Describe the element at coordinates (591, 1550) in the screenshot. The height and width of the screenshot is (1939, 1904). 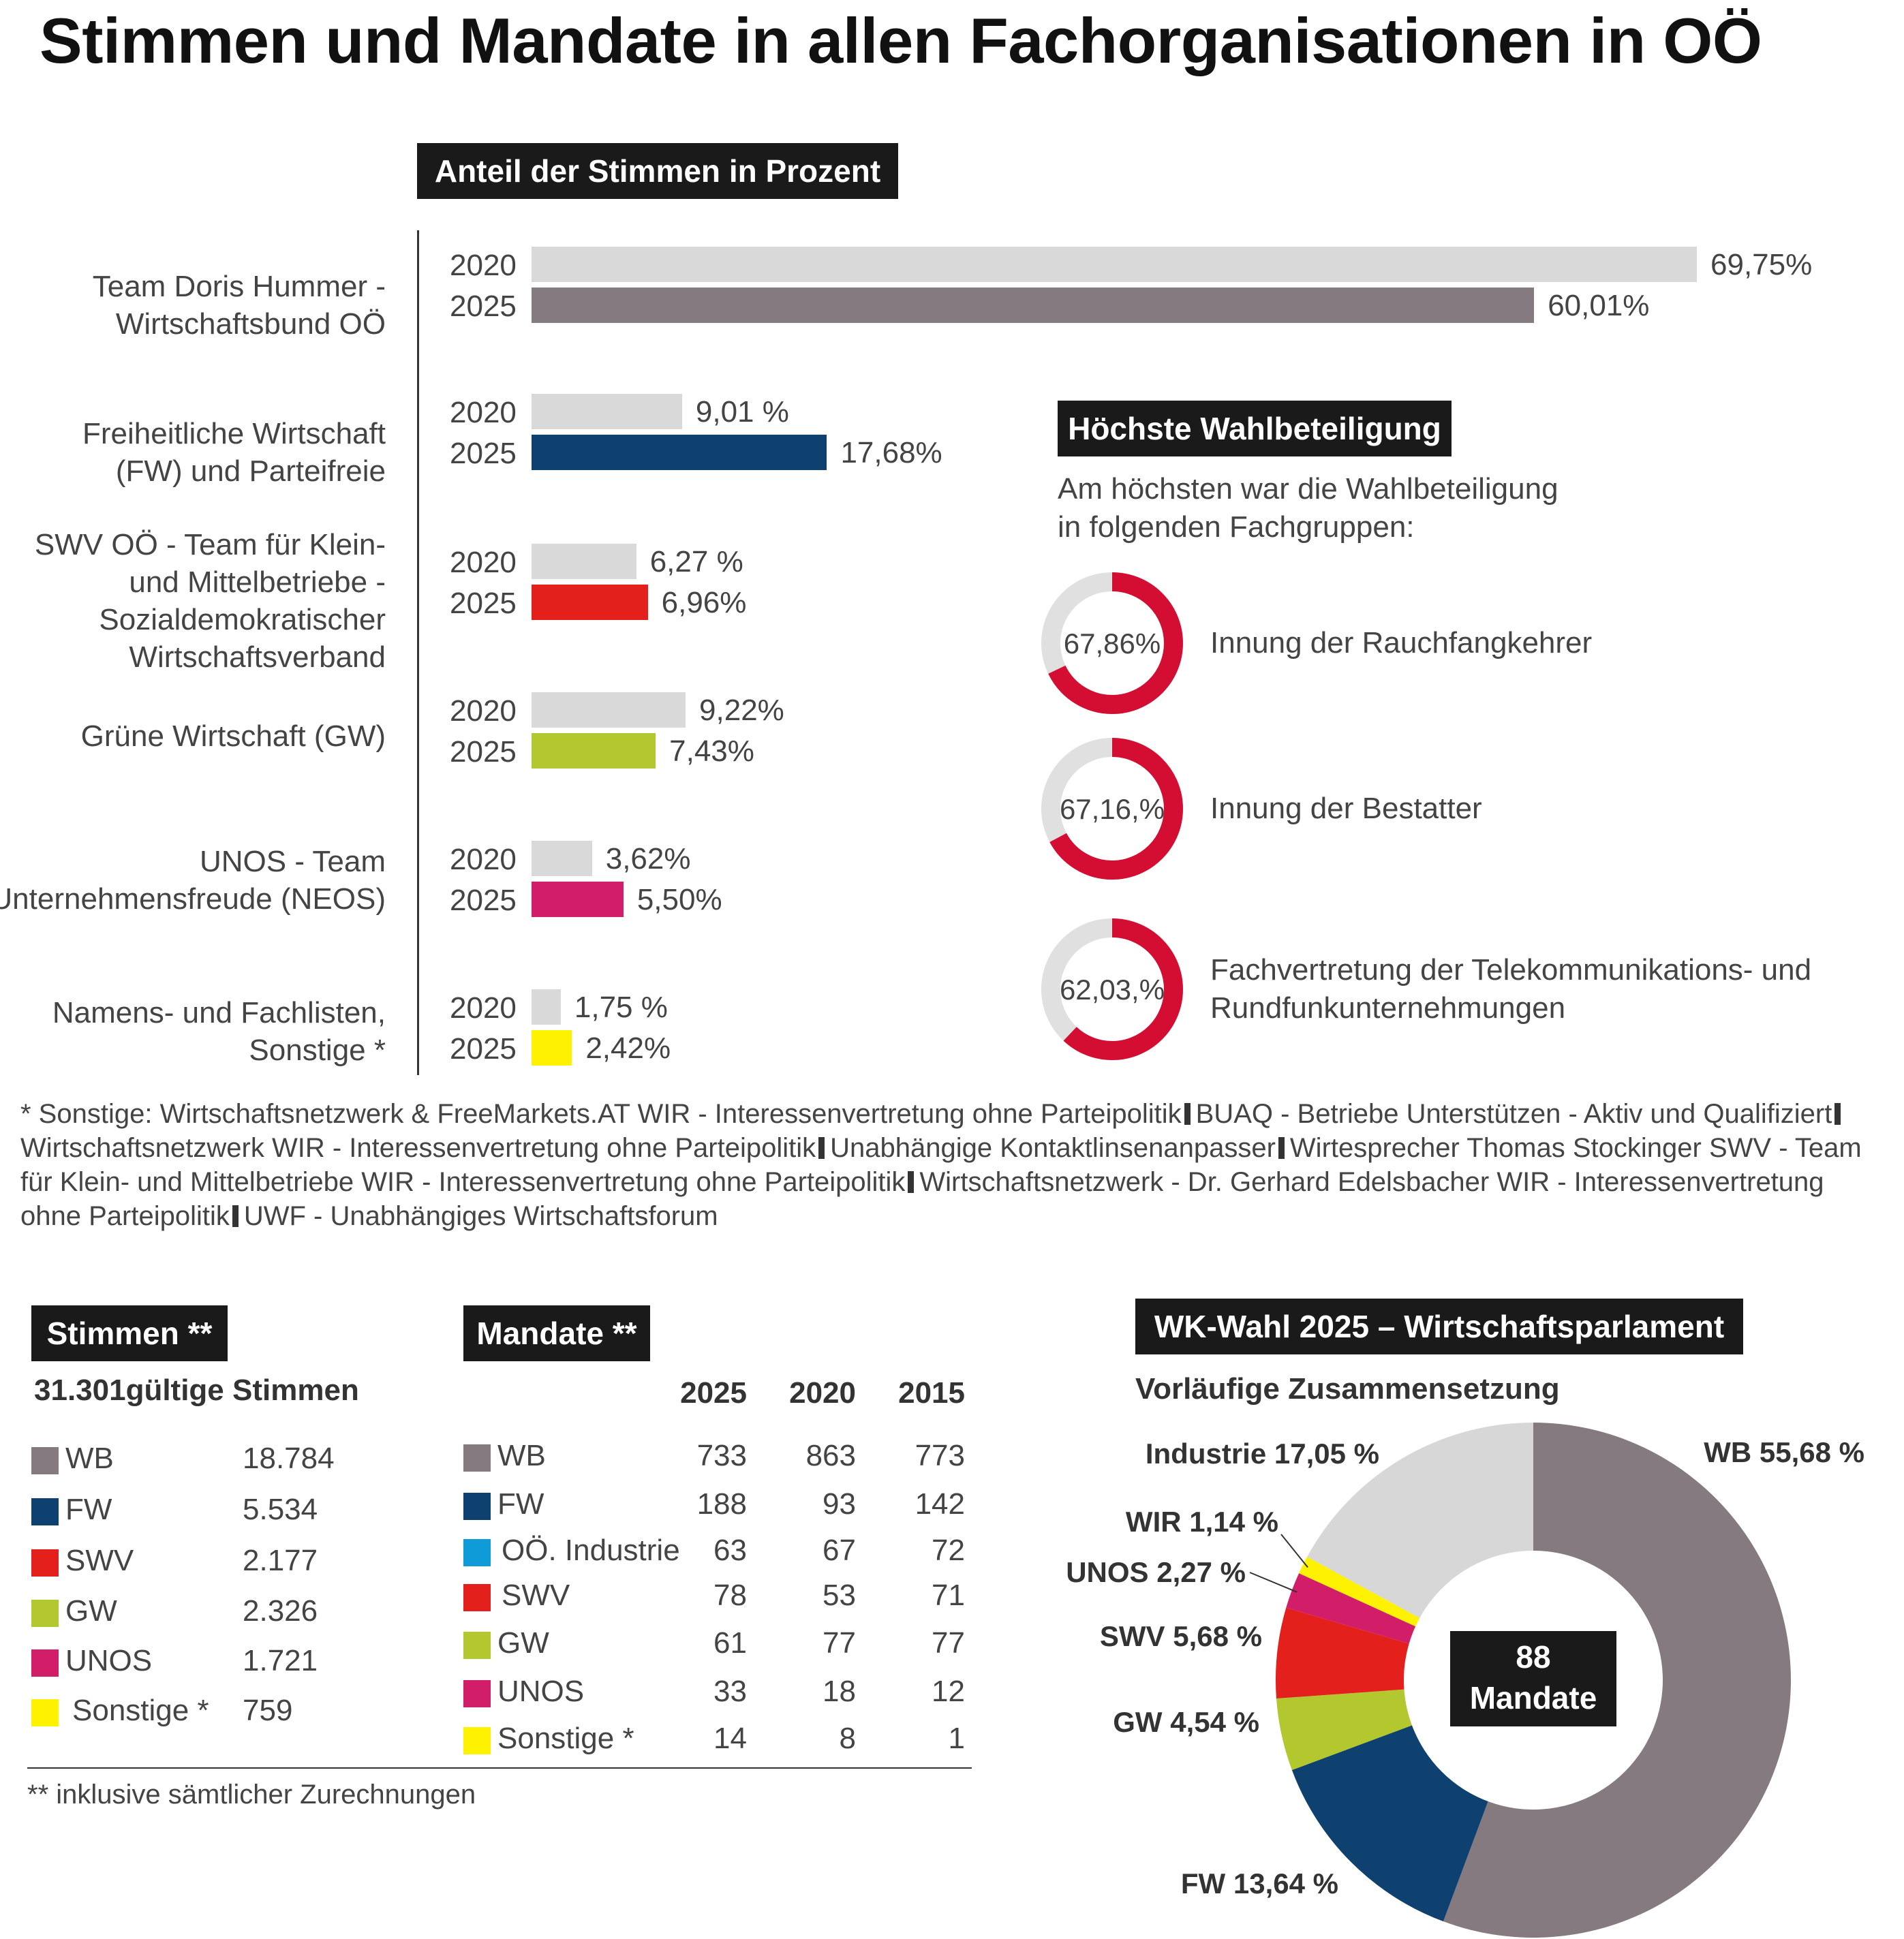
I see `mandate-party-name: OÖ. Industrie` at that location.